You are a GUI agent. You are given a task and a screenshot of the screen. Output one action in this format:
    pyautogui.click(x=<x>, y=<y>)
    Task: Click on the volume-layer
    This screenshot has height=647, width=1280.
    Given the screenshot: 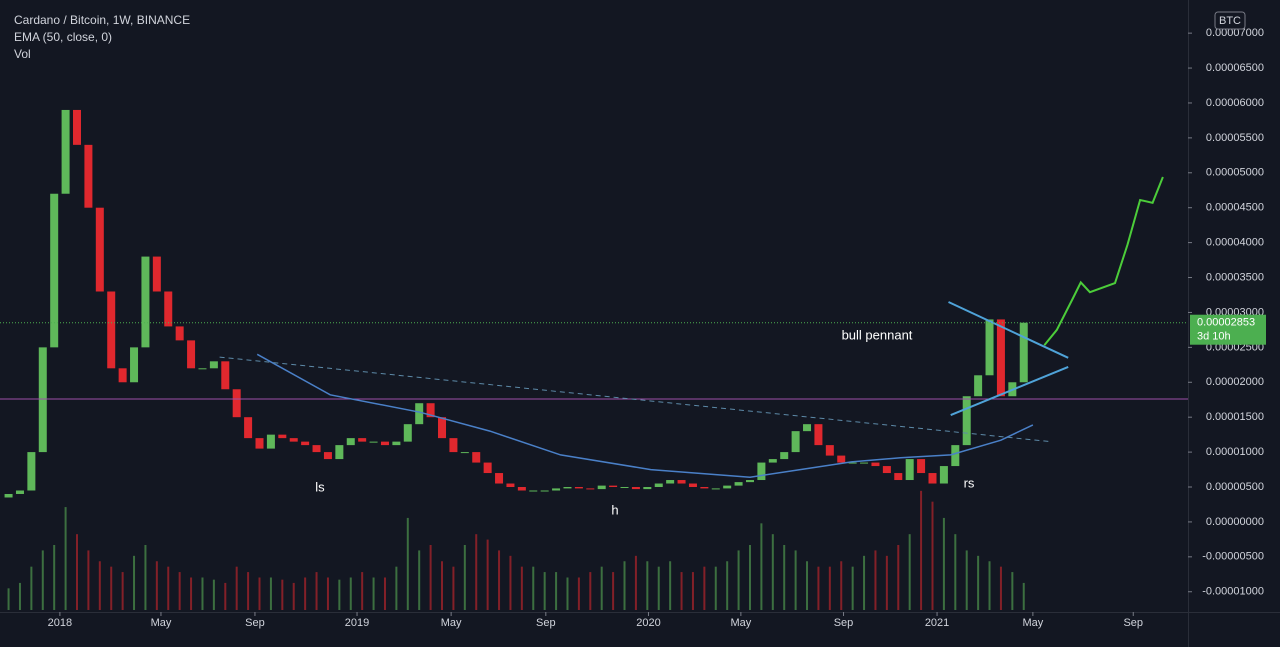 What is the action you would take?
    pyautogui.click(x=516, y=550)
    